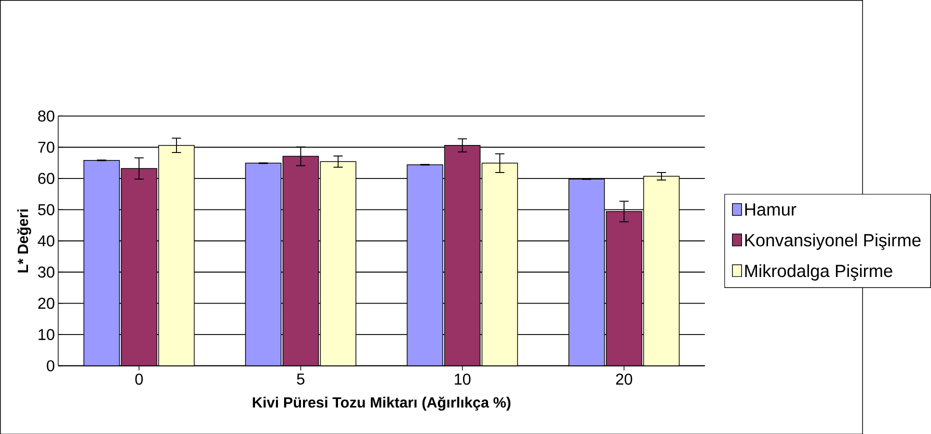 The height and width of the screenshot is (434, 931). I want to click on y-tick-label: 70, so click(46, 147).